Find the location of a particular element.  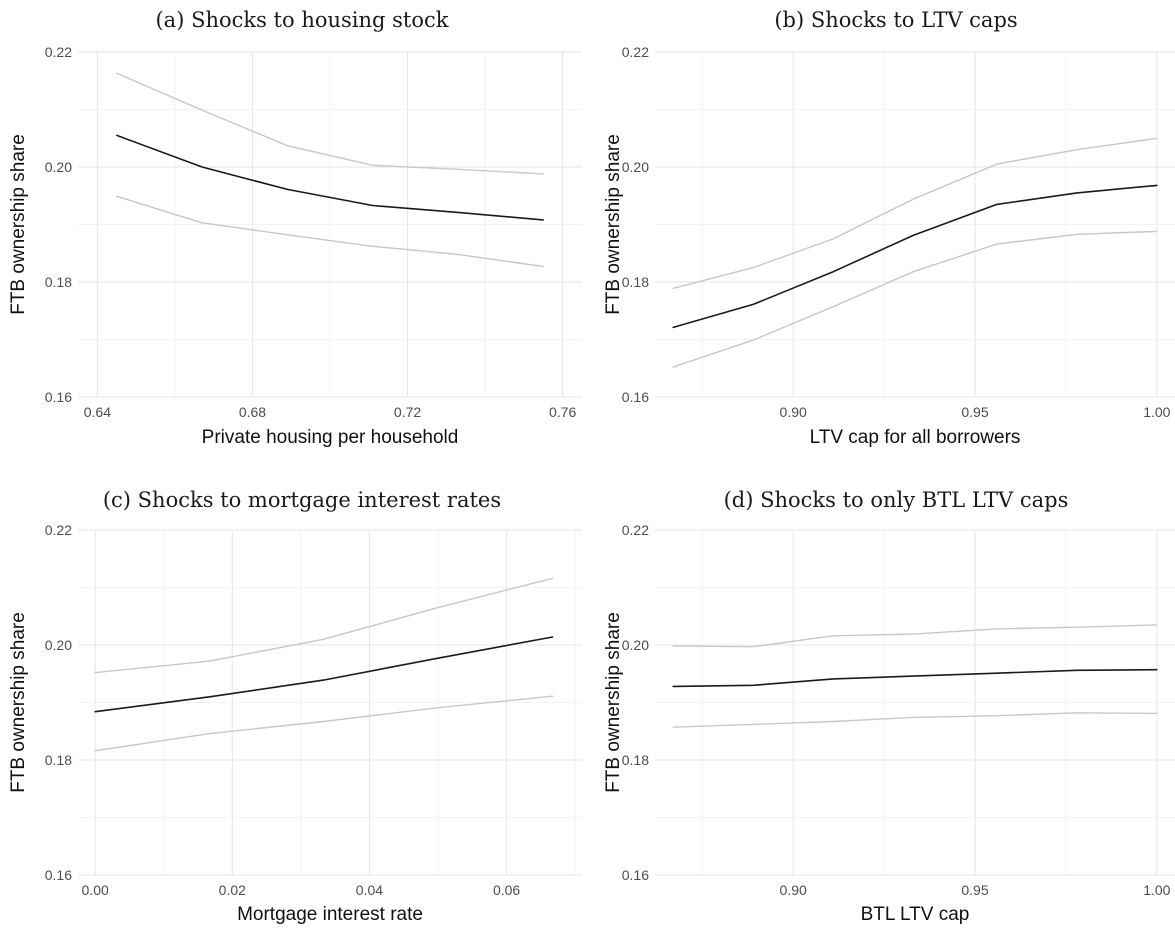

x-tick-label: 0.00 is located at coordinates (95, 890).